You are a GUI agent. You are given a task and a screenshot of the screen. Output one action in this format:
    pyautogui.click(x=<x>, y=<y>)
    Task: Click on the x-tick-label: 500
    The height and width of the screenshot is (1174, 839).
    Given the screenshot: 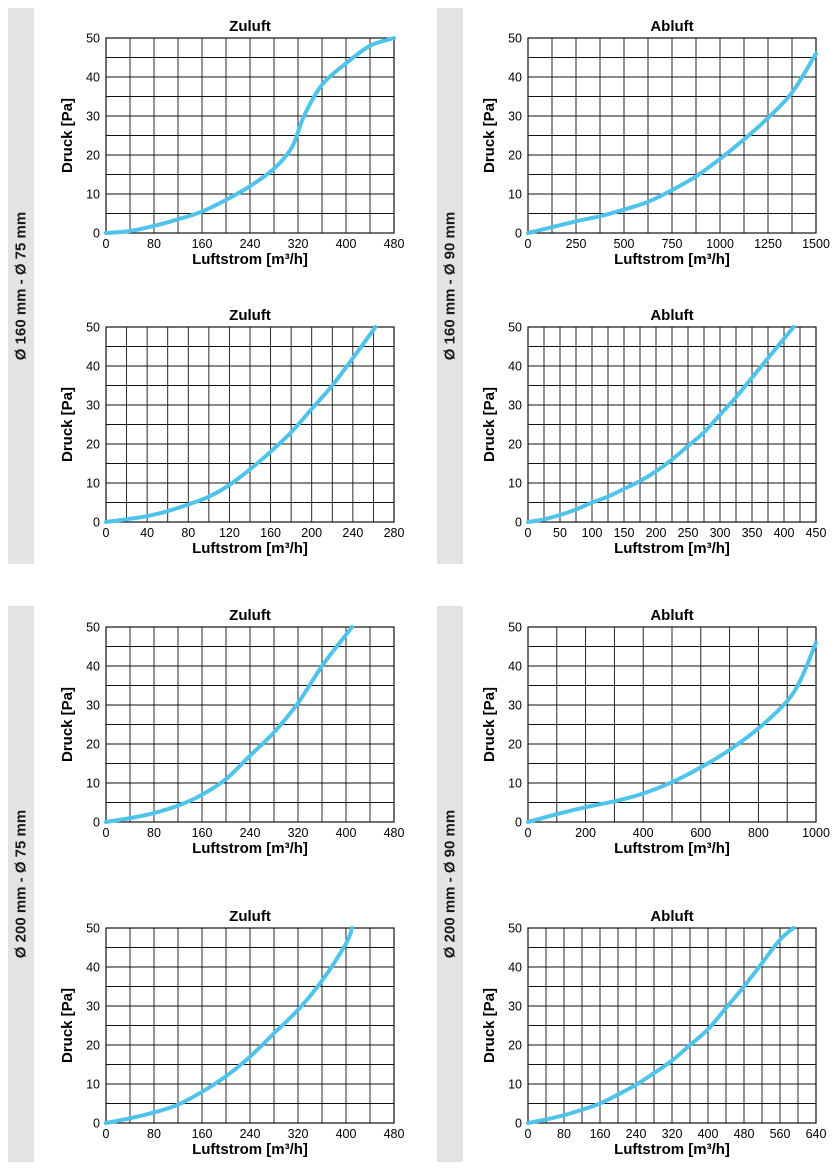 What is the action you would take?
    pyautogui.click(x=624, y=244)
    